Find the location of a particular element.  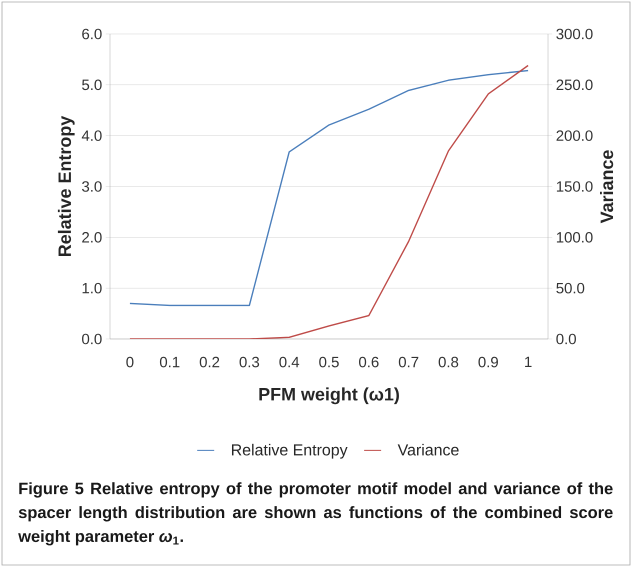

y-tick-label: 3.0 is located at coordinates (92, 186).